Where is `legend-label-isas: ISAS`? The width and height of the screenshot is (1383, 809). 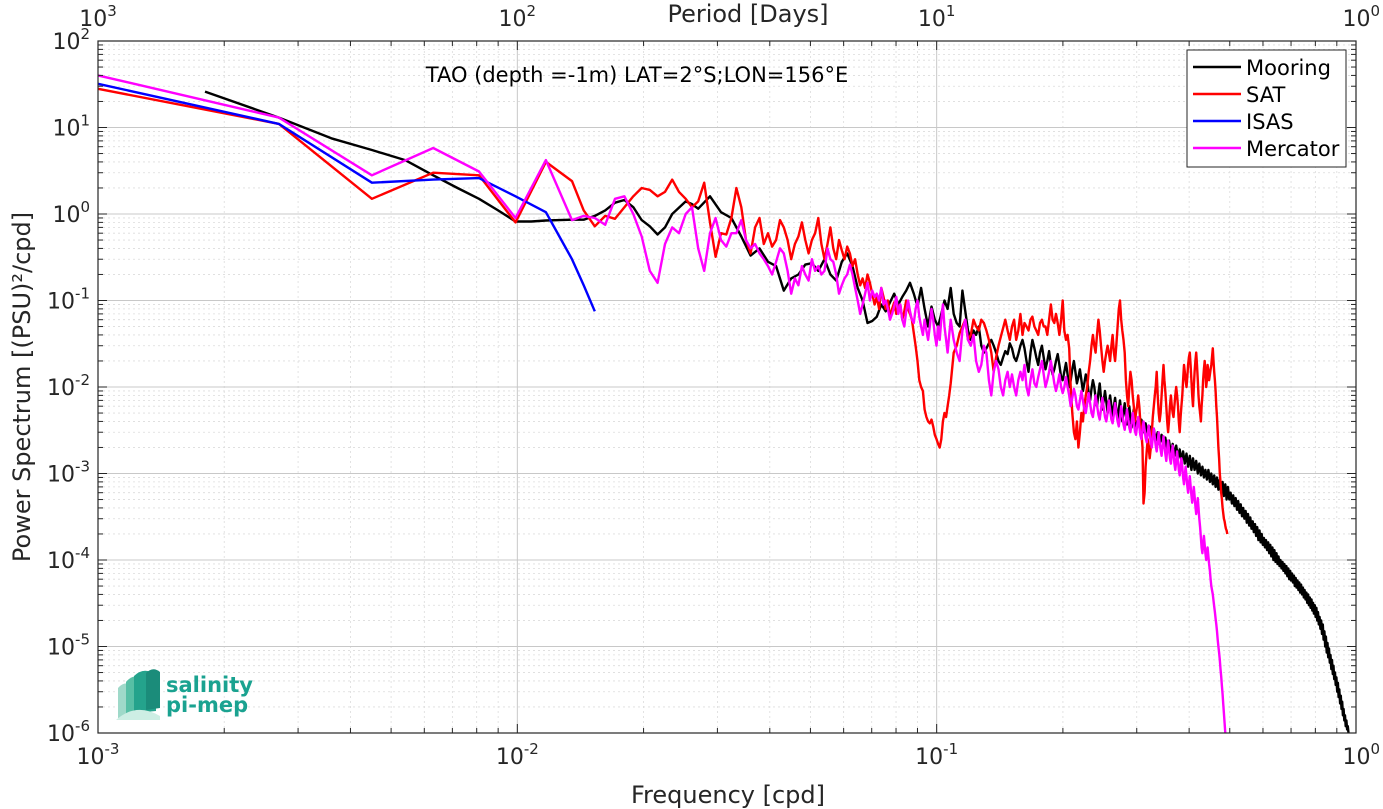
legend-label-isas: ISAS is located at coordinates (1270, 122).